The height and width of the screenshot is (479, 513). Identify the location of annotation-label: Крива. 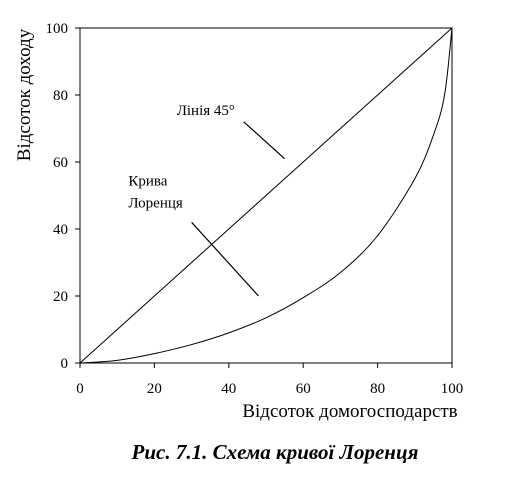
(147, 181).